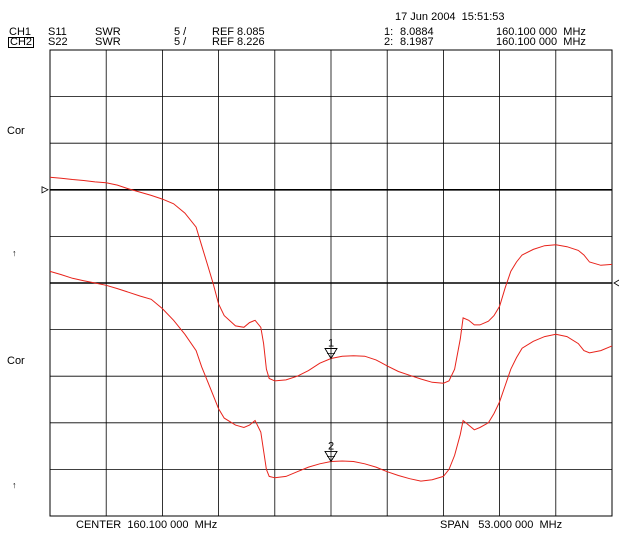 The height and width of the screenshot is (535, 619). What do you see at coordinates (541, 32) in the screenshot?
I see `ch1-marker-freq: 160.100 000 MHz` at bounding box center [541, 32].